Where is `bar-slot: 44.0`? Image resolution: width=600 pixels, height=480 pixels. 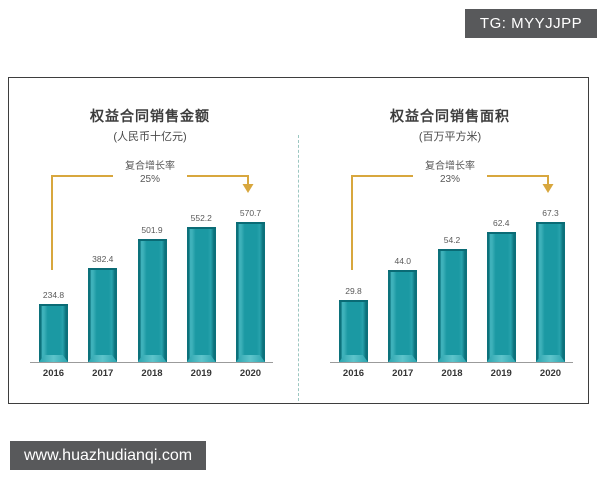
bar-slot: 44.0 is located at coordinates (403, 292).